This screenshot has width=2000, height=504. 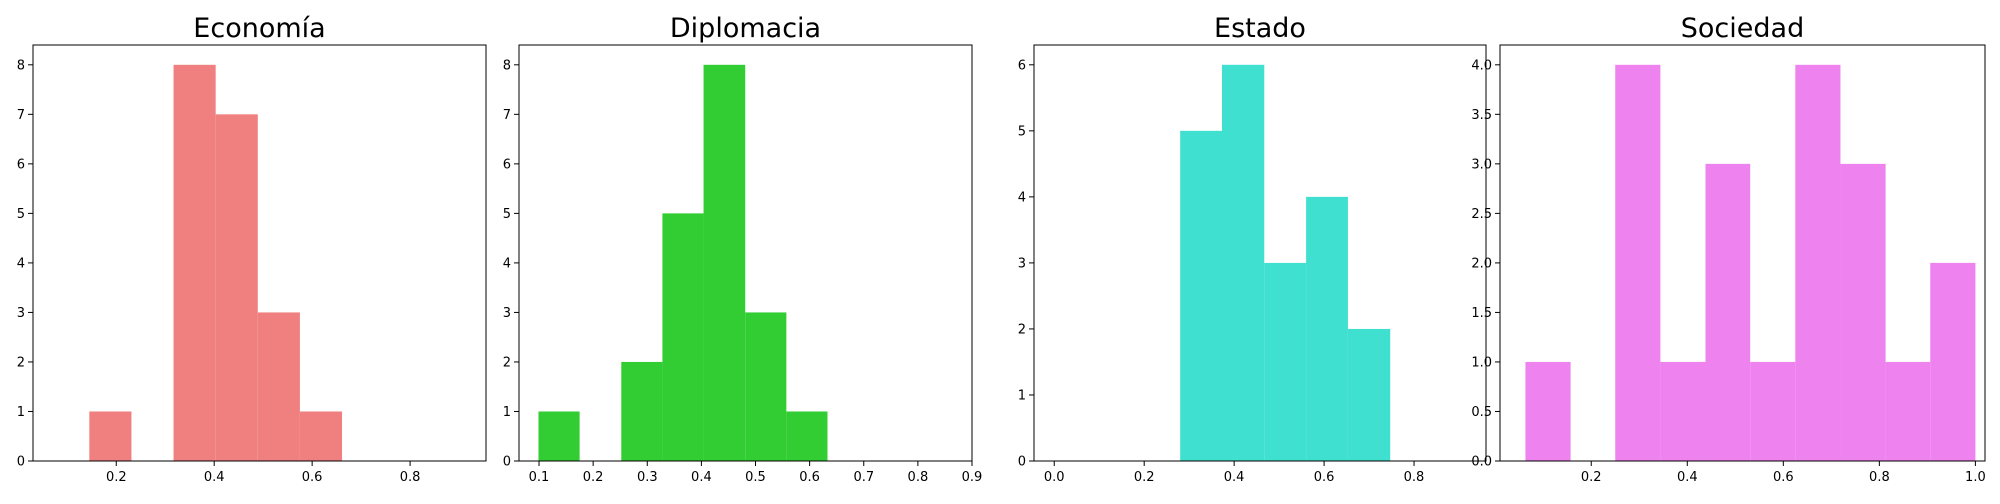 What do you see at coordinates (1975, 477) in the screenshot?
I see `x-tick-label: 1.0` at bounding box center [1975, 477].